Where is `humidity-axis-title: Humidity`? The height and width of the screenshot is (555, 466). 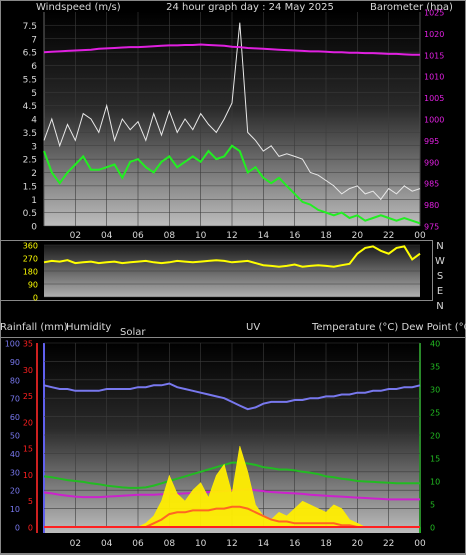
humidity-axis-title: Humidity is located at coordinates (88, 327).